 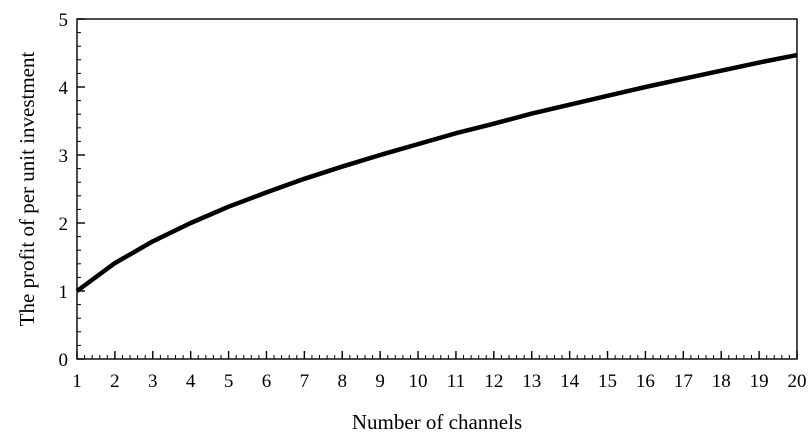 What do you see at coordinates (683, 381) in the screenshot?
I see `x-tick-label: 17` at bounding box center [683, 381].